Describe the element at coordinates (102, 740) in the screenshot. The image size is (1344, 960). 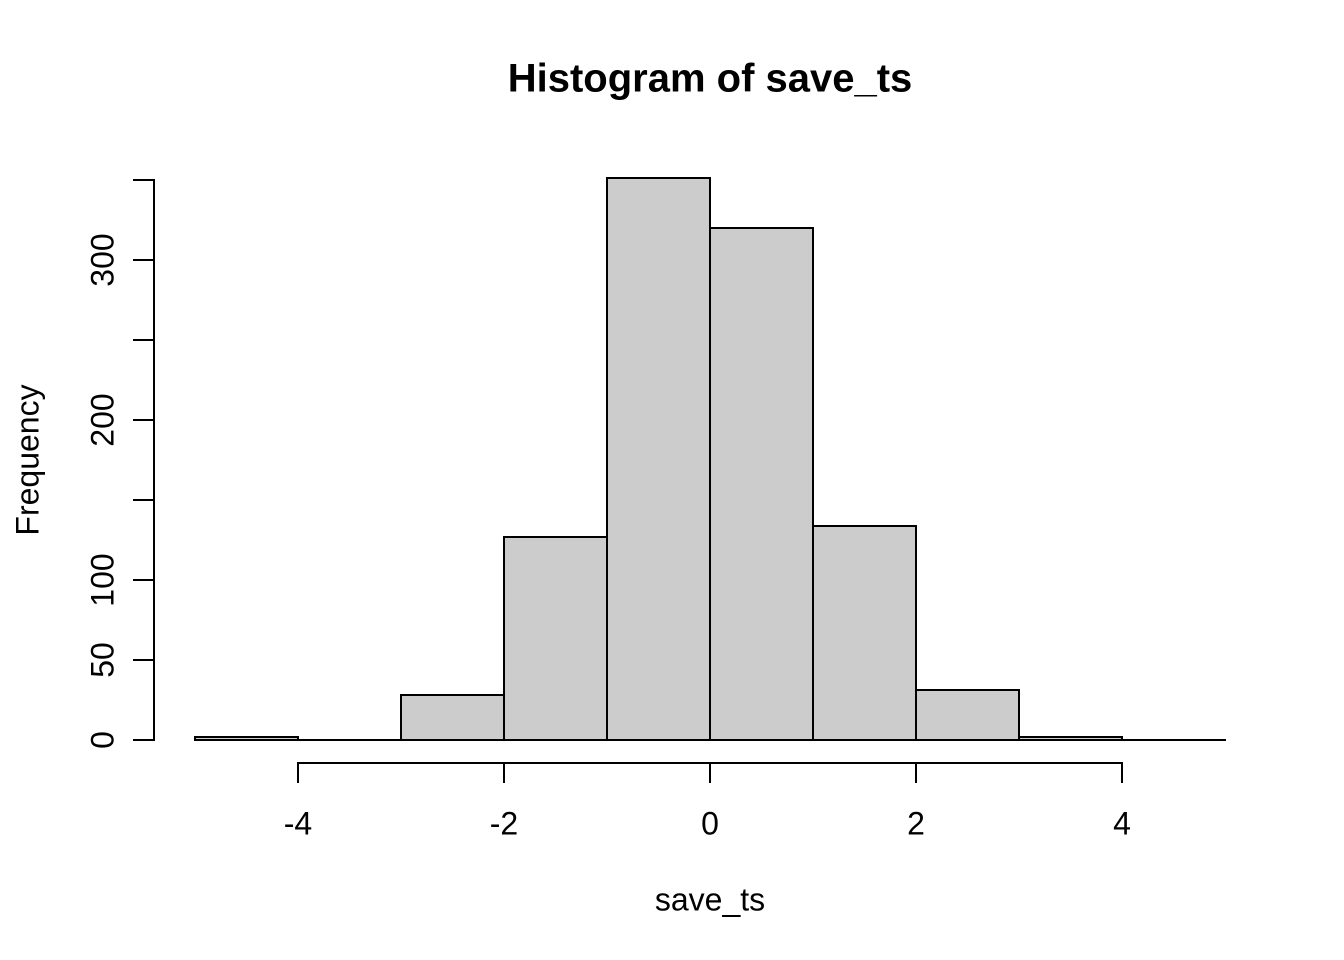
I see `y-tick-label: 0` at that location.